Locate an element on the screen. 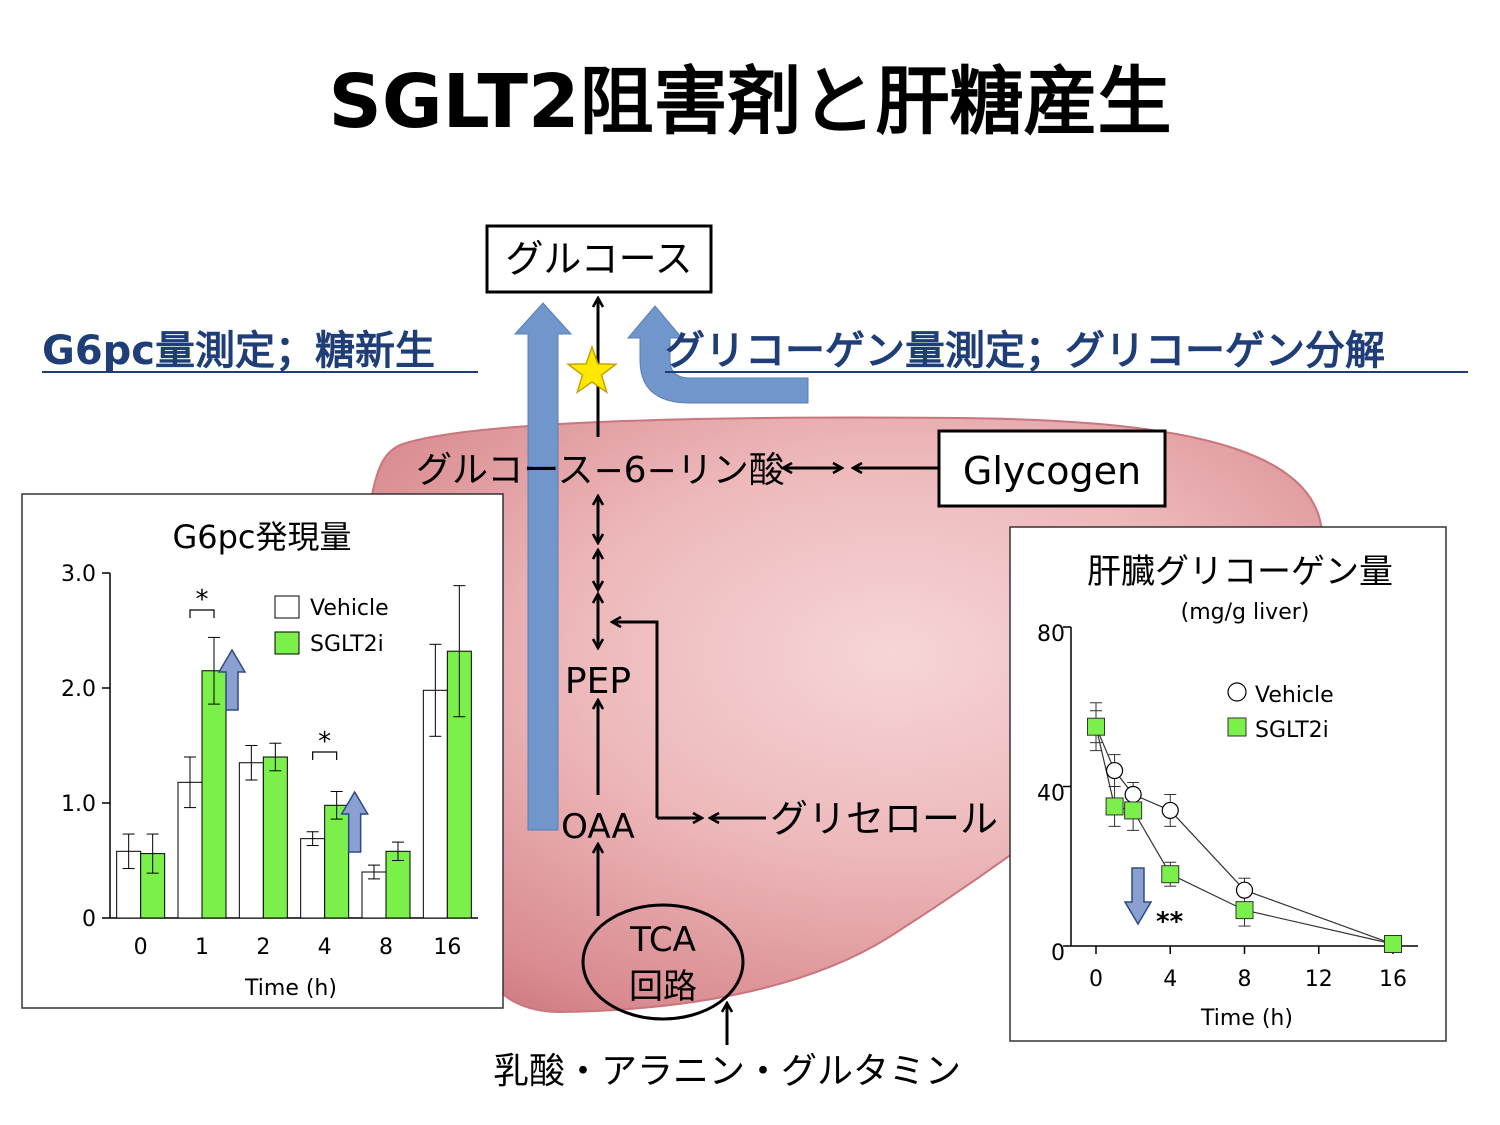  legend-swatch-sglt2i is located at coordinates (287, 643).